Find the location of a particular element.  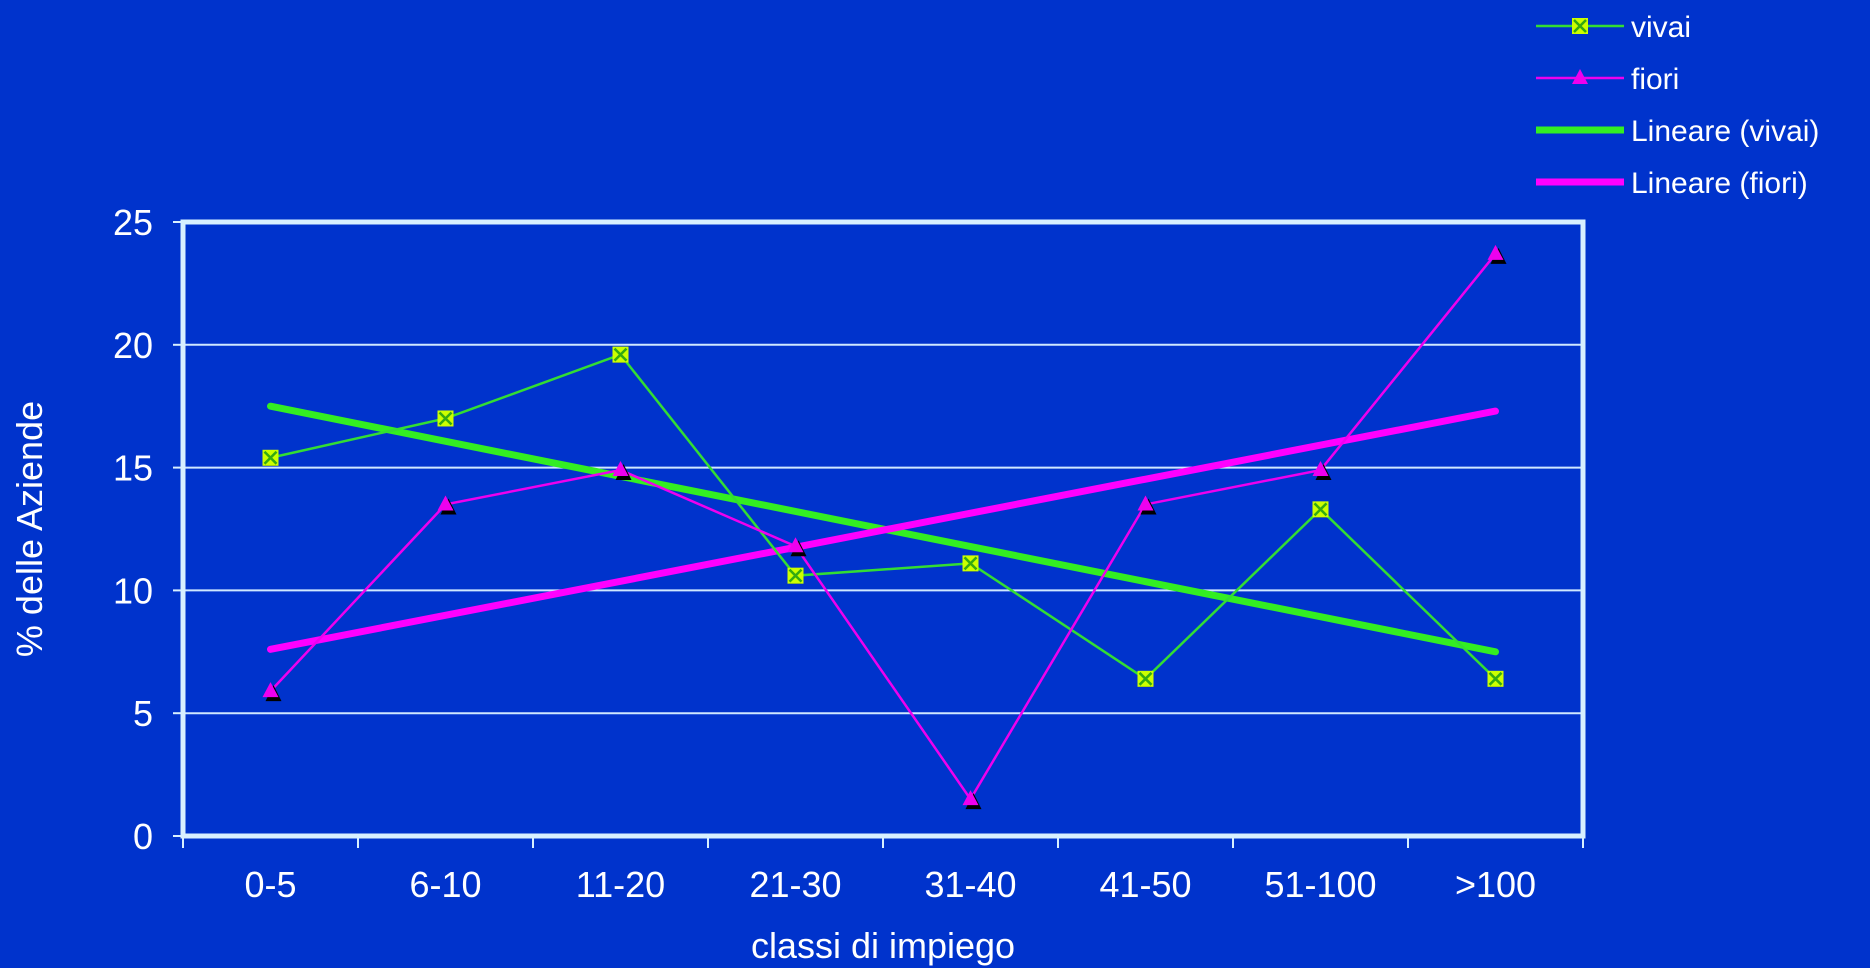

x-axis-title: classi di impiego is located at coordinates (883, 945).